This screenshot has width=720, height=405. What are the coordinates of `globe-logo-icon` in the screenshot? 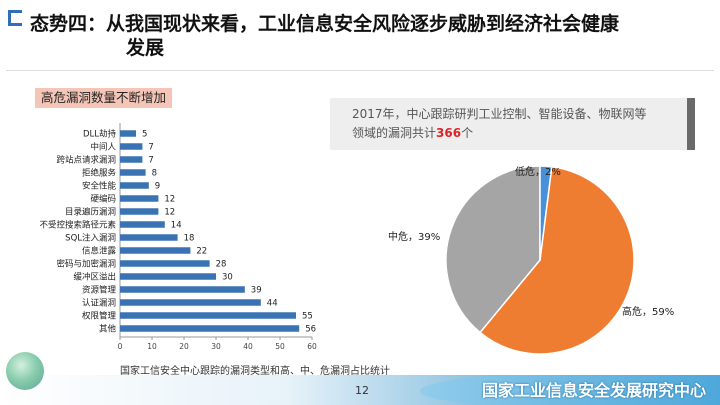 It's located at (25, 371).